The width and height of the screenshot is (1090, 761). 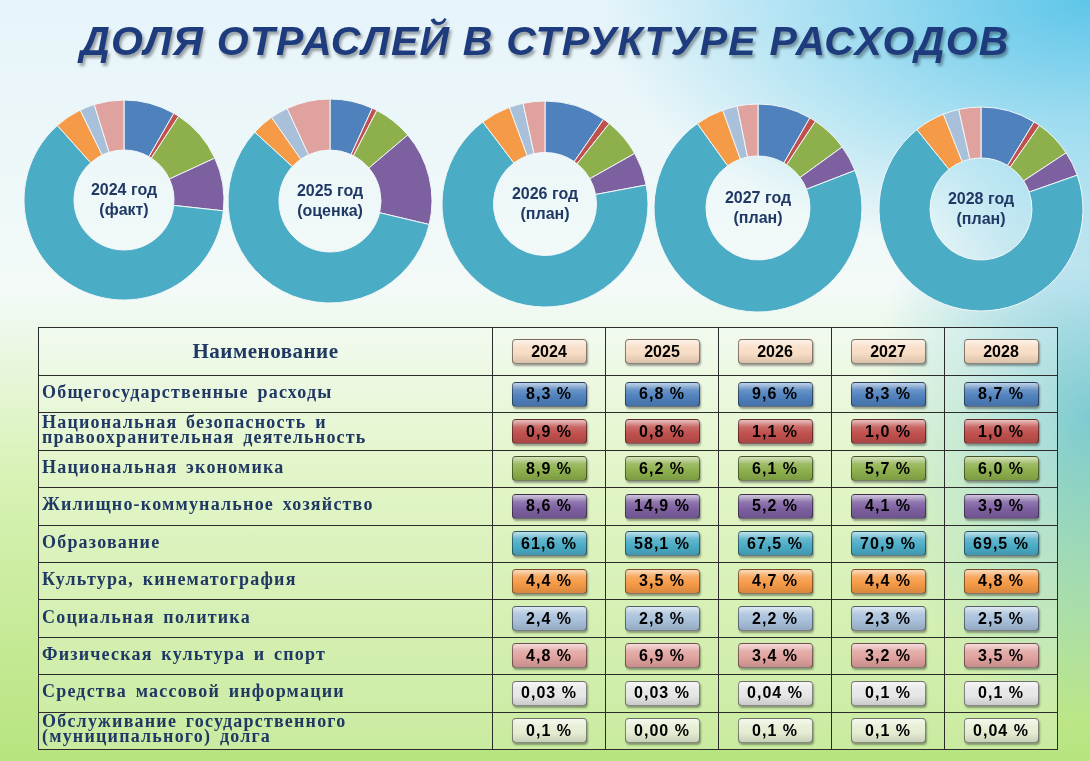 What do you see at coordinates (1001, 351) in the screenshot?
I see `x-tick-label: 2028` at bounding box center [1001, 351].